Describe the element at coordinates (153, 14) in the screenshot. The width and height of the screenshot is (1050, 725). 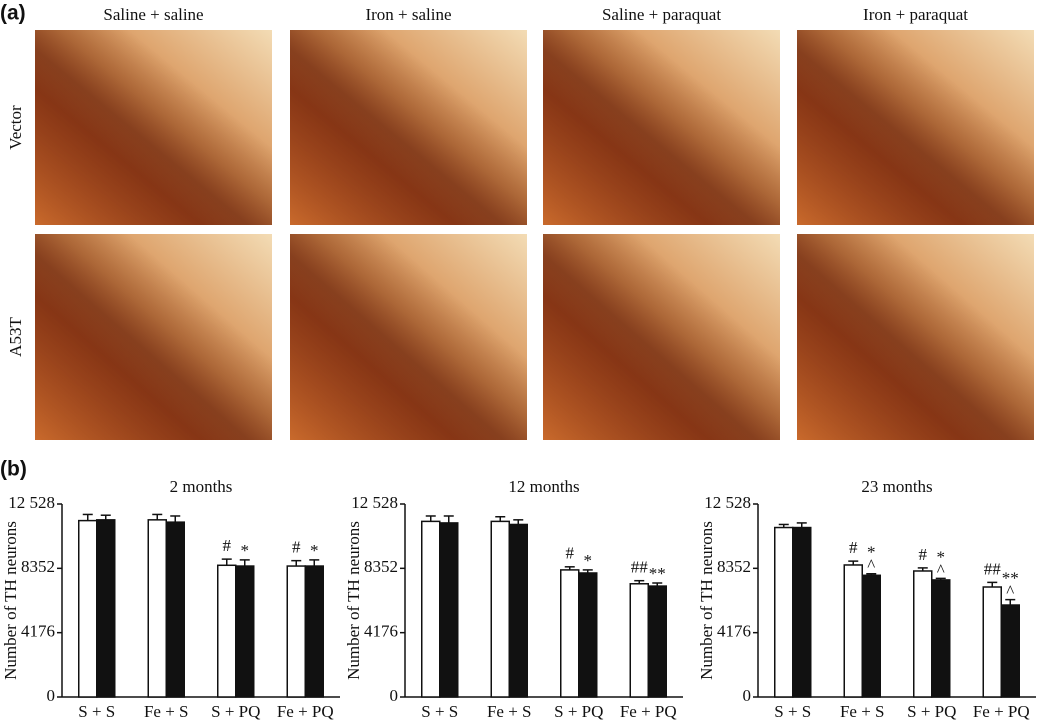
I see `column-header: Saline + saline` at that location.